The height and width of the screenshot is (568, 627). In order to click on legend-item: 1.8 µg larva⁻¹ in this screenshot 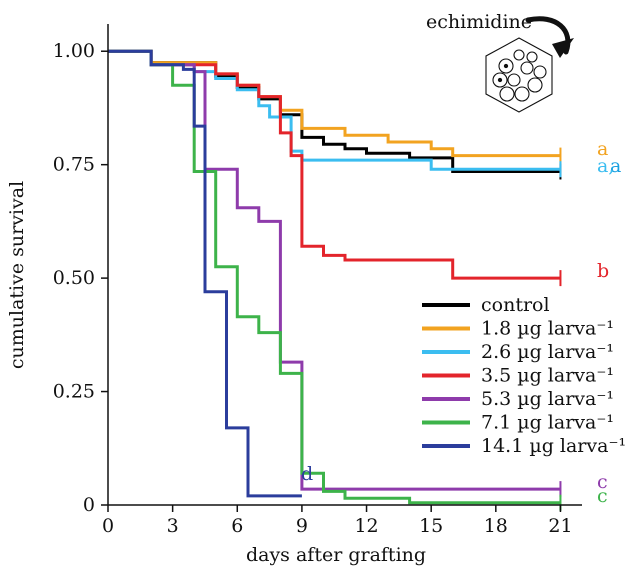, I will do `click(518, 329)`.